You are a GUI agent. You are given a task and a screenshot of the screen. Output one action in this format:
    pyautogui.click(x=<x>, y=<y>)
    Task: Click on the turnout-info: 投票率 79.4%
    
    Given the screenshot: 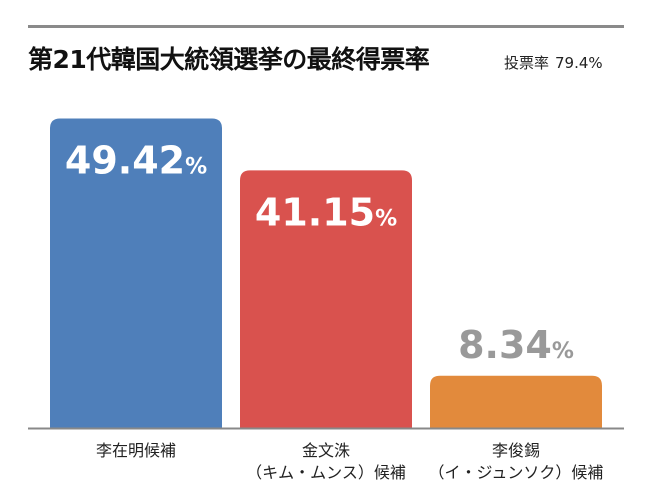 What is the action you would take?
    pyautogui.click(x=553, y=62)
    